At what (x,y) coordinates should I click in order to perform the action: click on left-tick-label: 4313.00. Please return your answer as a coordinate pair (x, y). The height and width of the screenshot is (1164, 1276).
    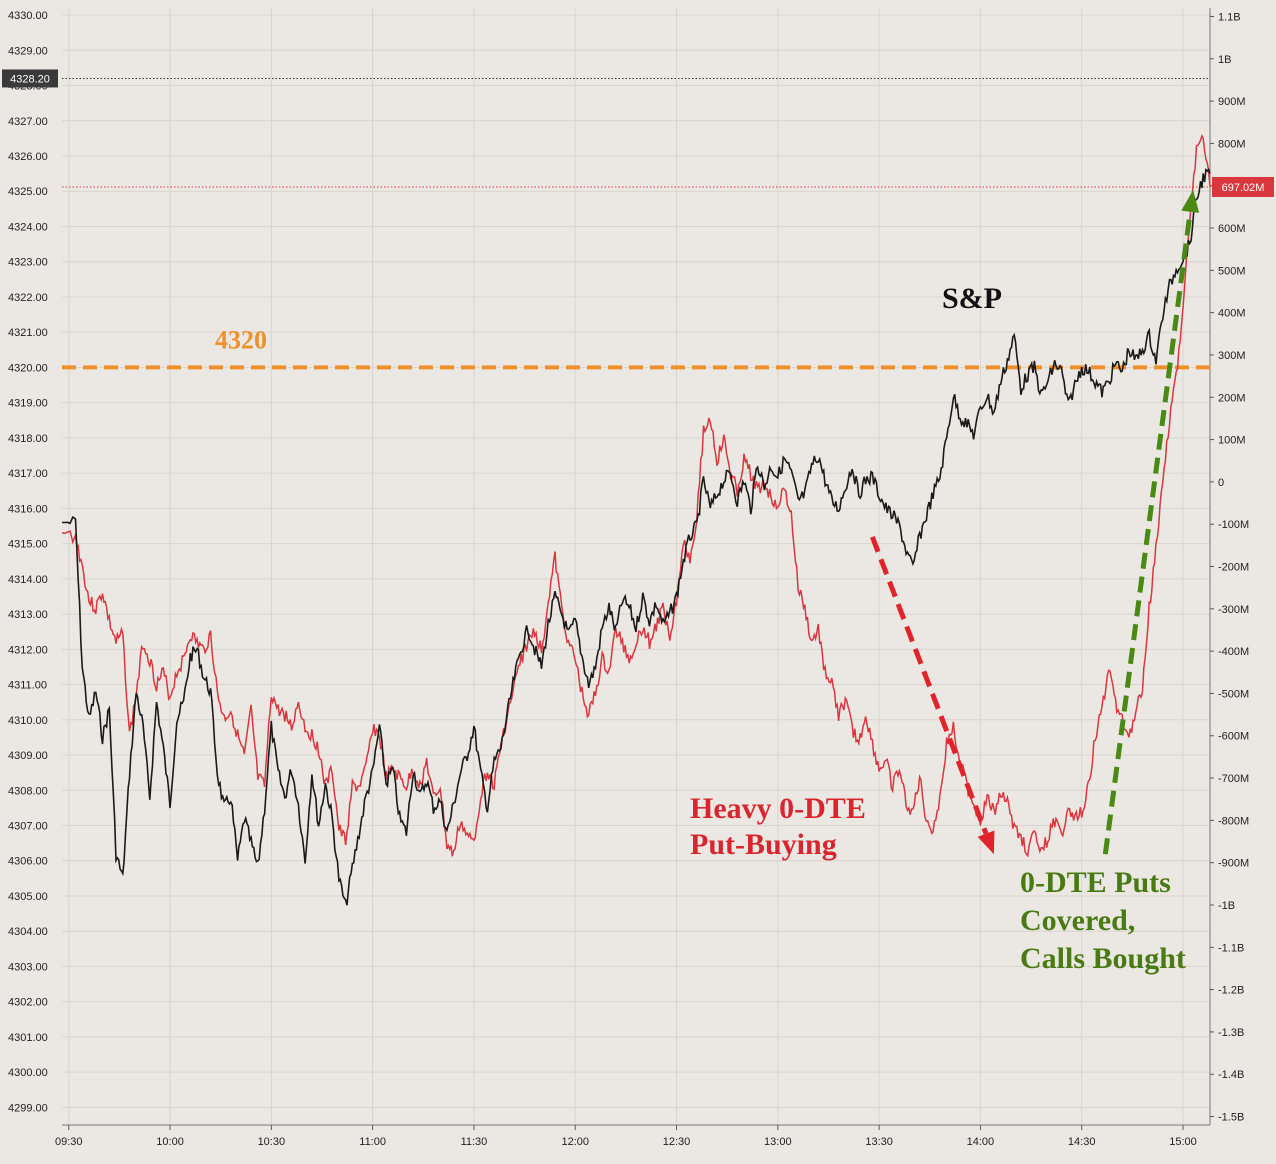
    Looking at the image, I should click on (28, 615).